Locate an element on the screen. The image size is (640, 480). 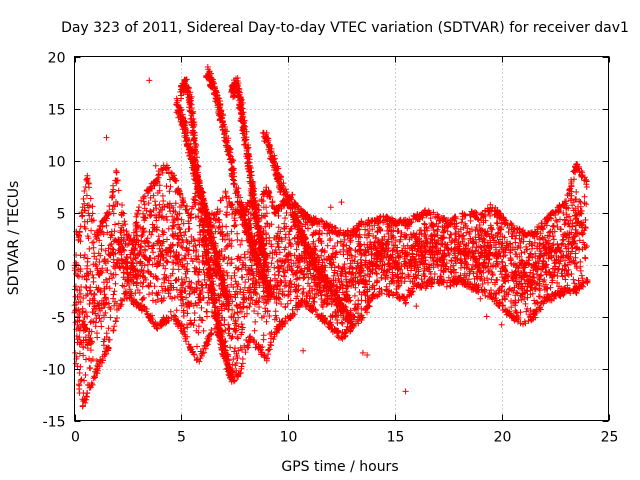
x-axis-label: GPS time / hours is located at coordinates (339, 467).